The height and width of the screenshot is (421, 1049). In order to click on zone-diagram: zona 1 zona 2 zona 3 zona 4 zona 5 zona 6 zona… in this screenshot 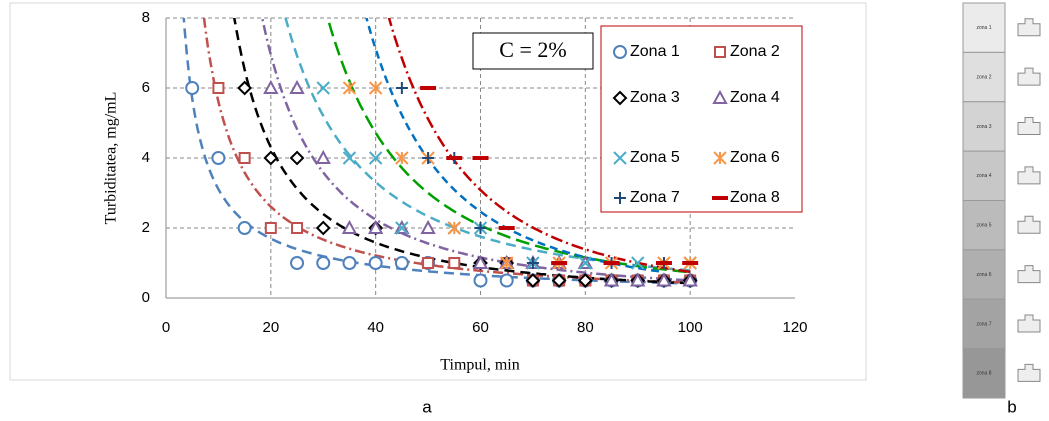, I will do `click(1001, 200)`.